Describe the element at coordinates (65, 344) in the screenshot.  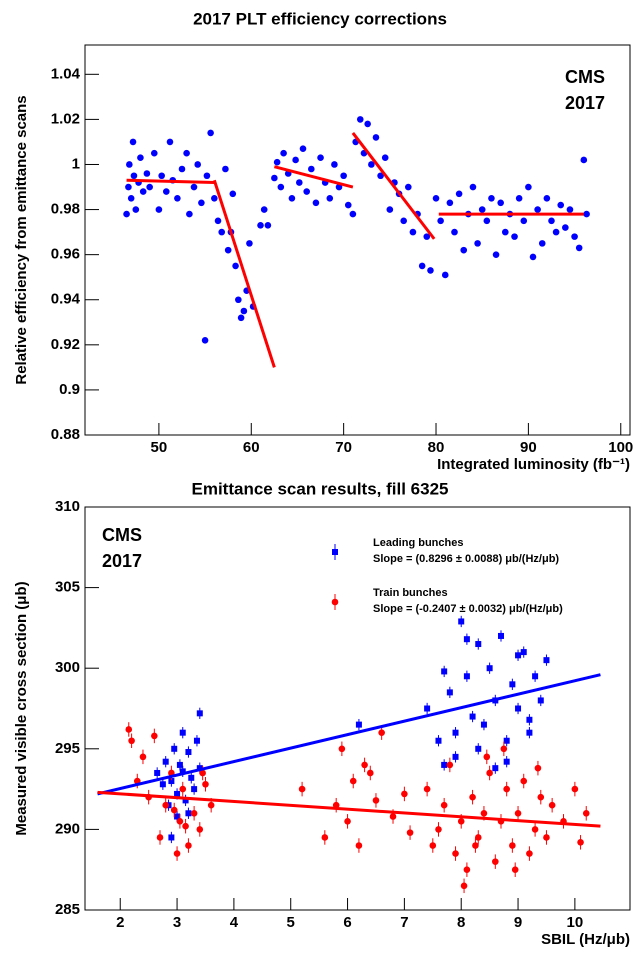
I see `y-tick-label: 0.92` at that location.